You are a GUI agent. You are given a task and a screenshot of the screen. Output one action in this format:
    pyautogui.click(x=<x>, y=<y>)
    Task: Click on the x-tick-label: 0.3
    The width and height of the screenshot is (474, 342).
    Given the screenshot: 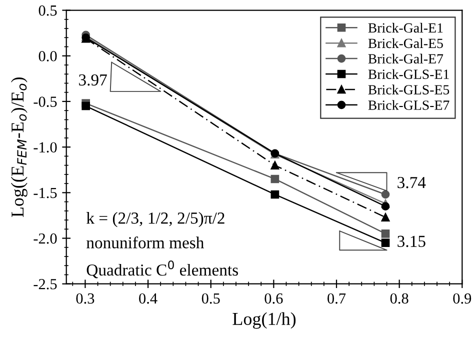 What is the action you would take?
    pyautogui.click(x=85, y=298)
    